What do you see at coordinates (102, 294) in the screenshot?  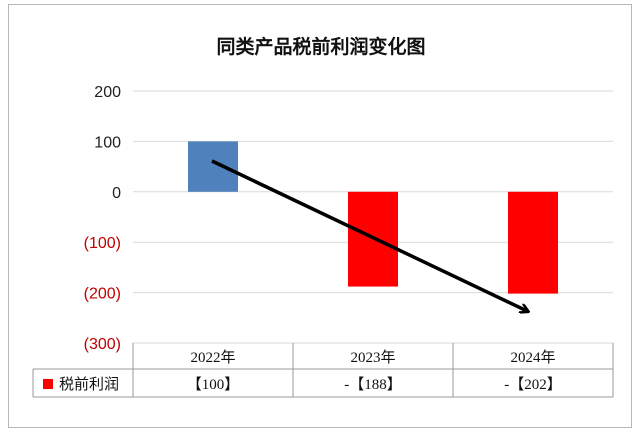 I see `y-tick-label: (200)` at bounding box center [102, 294].